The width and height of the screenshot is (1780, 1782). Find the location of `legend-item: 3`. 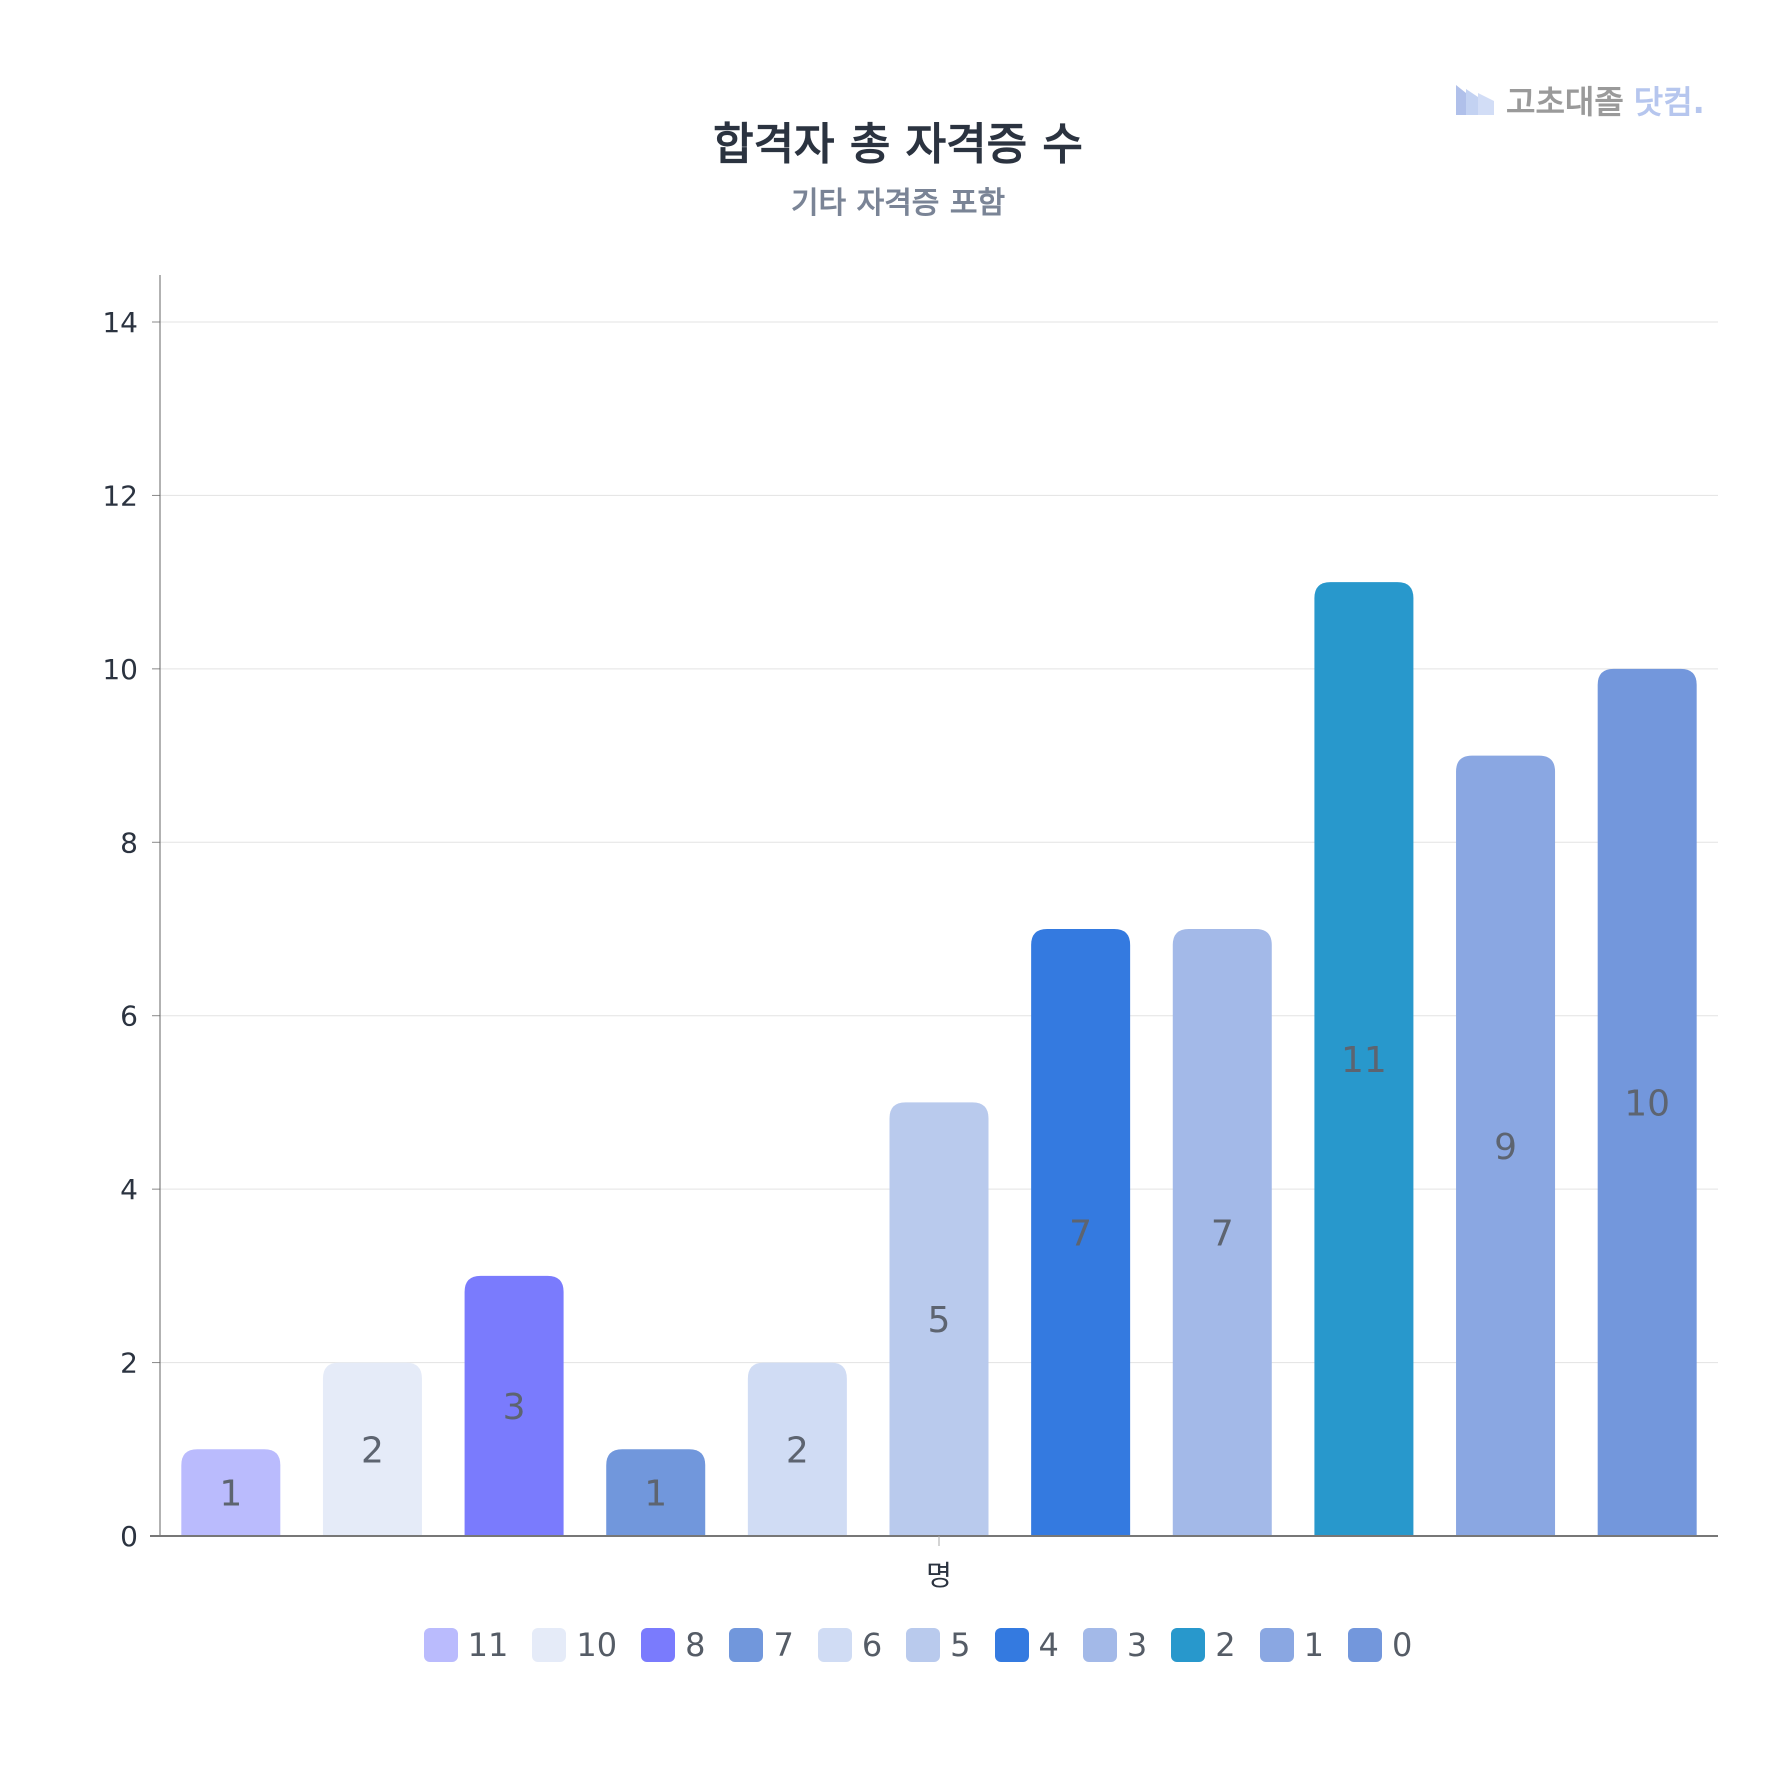

legend-item: 3 is located at coordinates (1115, 1645).